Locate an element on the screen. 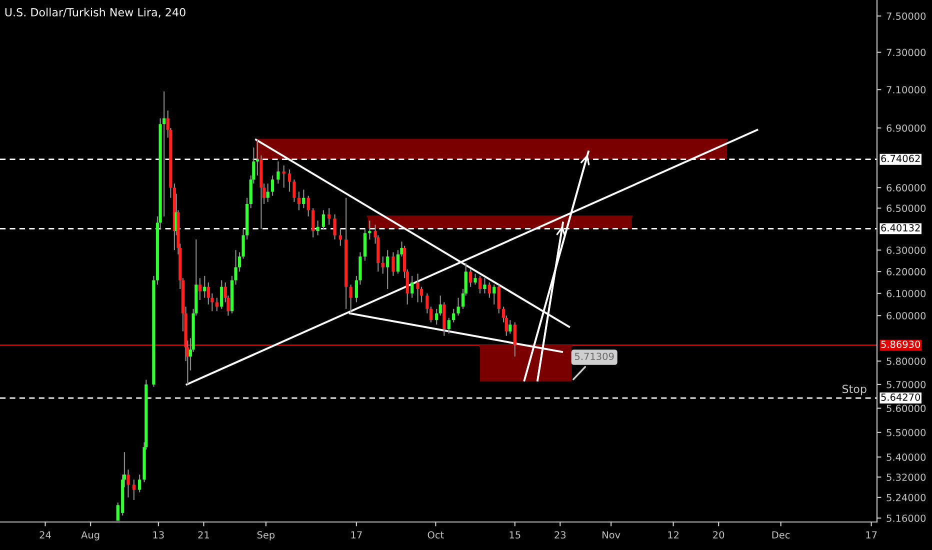 Image resolution: width=932 pixels, height=550 pixels. x-tick-label: Nov is located at coordinates (611, 535).